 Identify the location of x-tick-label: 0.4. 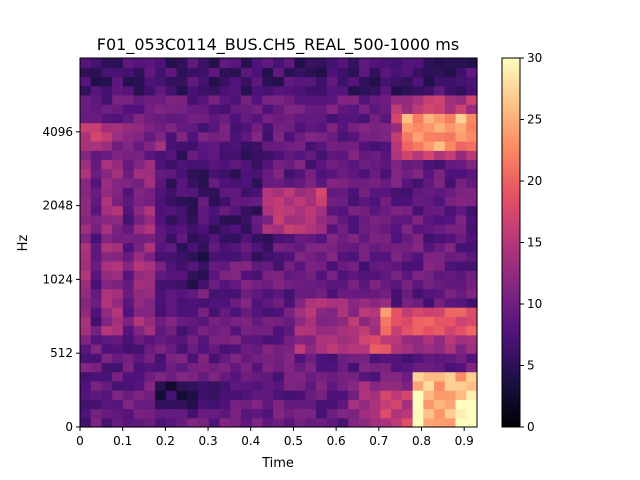
(250, 441).